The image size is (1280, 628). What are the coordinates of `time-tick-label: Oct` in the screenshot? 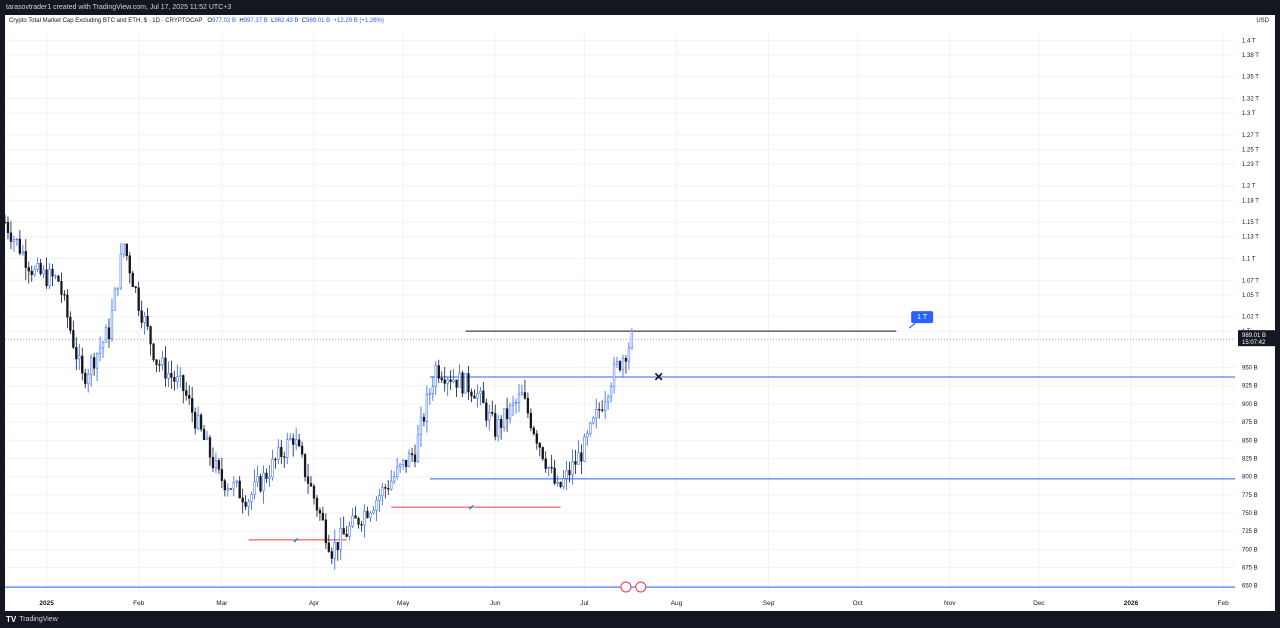 It's located at (858, 603).